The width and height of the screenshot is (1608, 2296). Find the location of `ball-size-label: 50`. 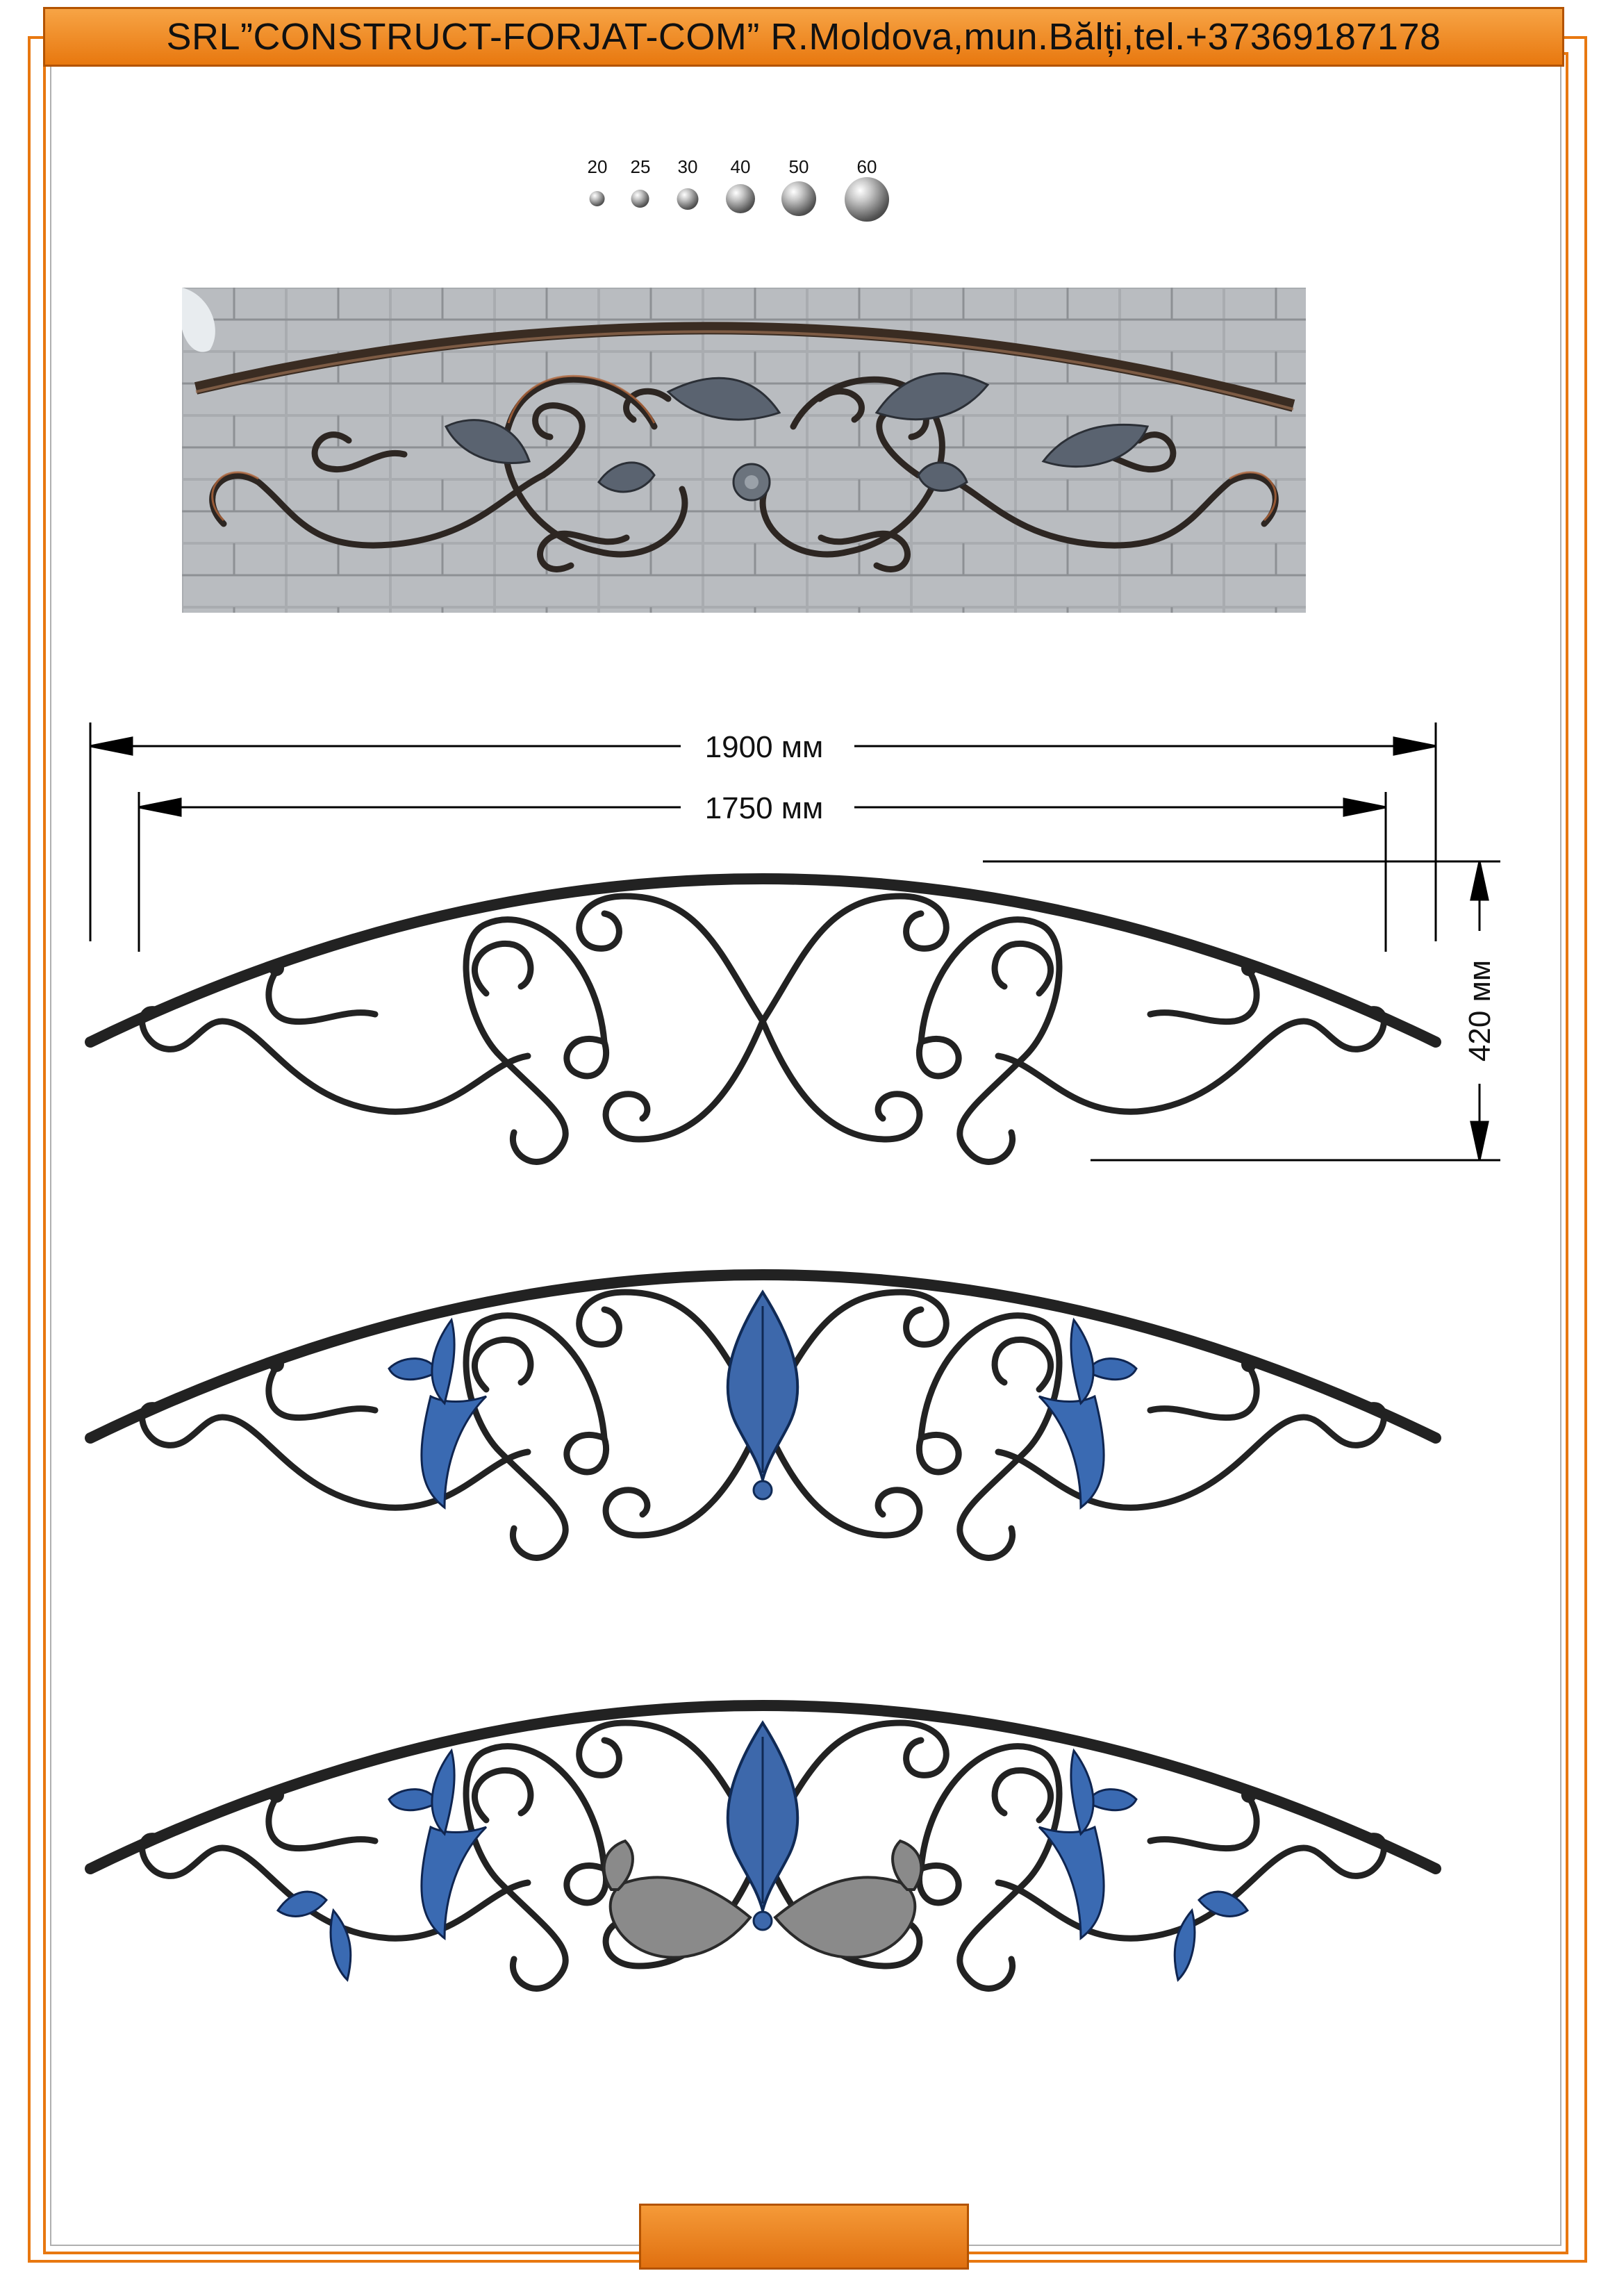

ball-size-label: 50 is located at coordinates (798, 166).